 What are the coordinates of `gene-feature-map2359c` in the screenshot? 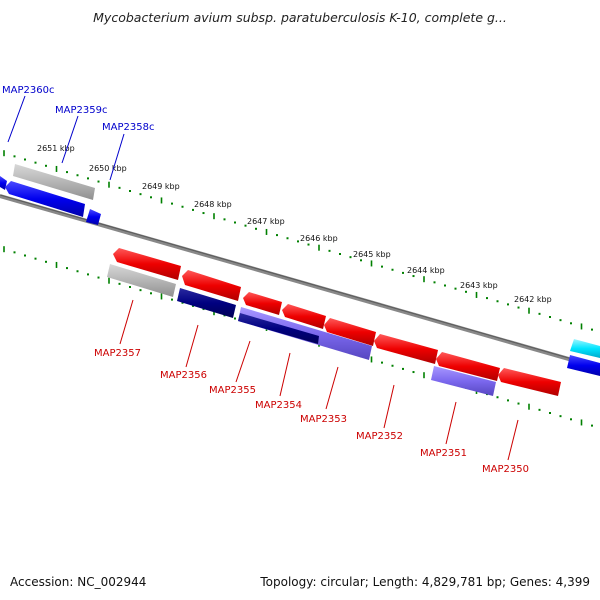 It's located at (54, 182).